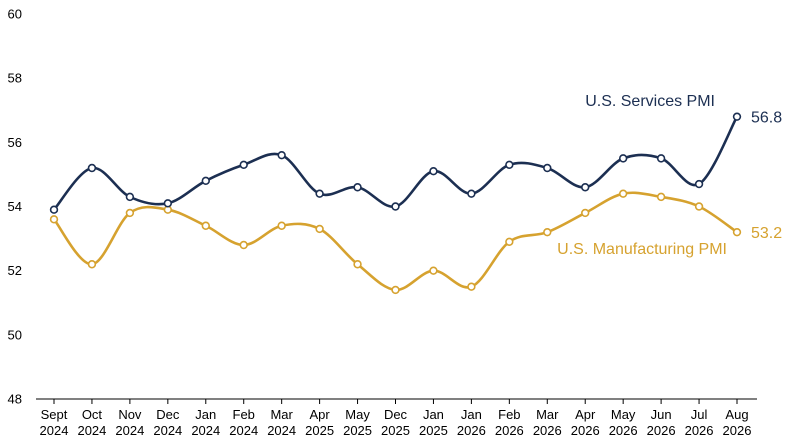 Image resolution: width=800 pixels, height=447 pixels. What do you see at coordinates (15, 270) in the screenshot?
I see `y-tick-label: 52` at bounding box center [15, 270].